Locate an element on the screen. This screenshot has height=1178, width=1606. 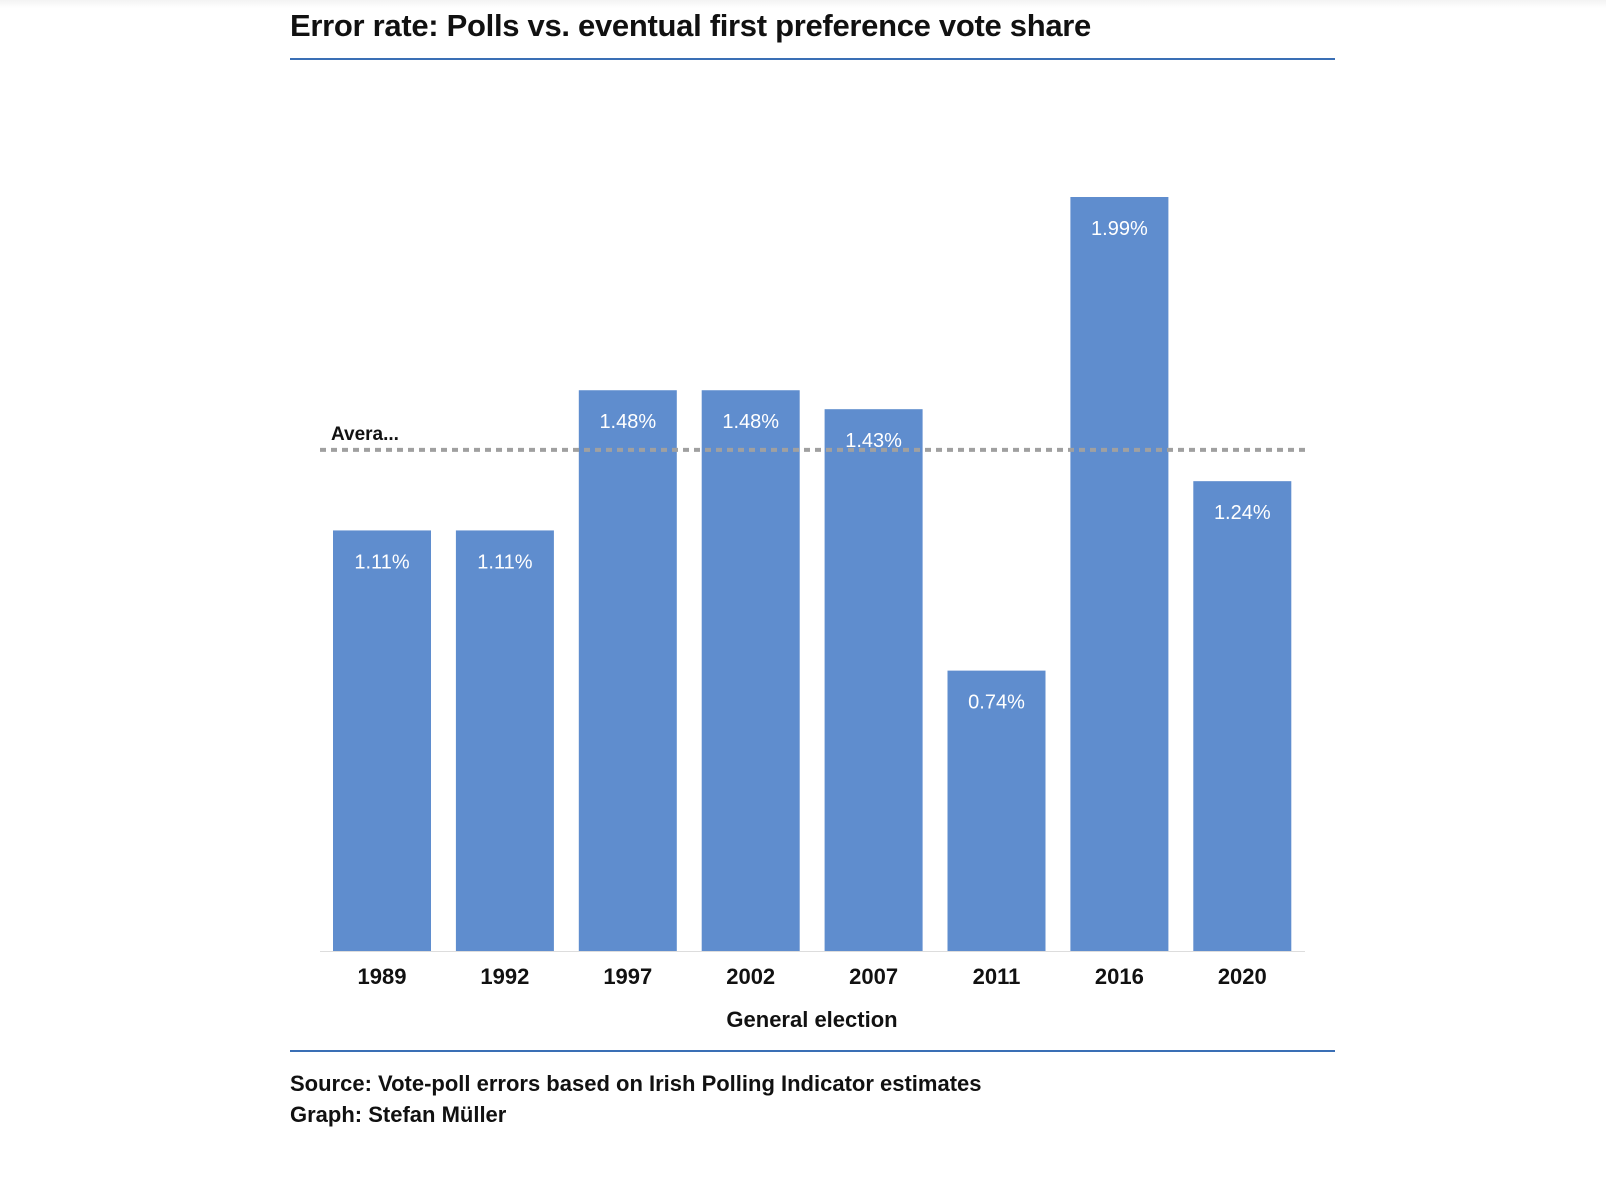
footer-divider is located at coordinates (812, 1051).